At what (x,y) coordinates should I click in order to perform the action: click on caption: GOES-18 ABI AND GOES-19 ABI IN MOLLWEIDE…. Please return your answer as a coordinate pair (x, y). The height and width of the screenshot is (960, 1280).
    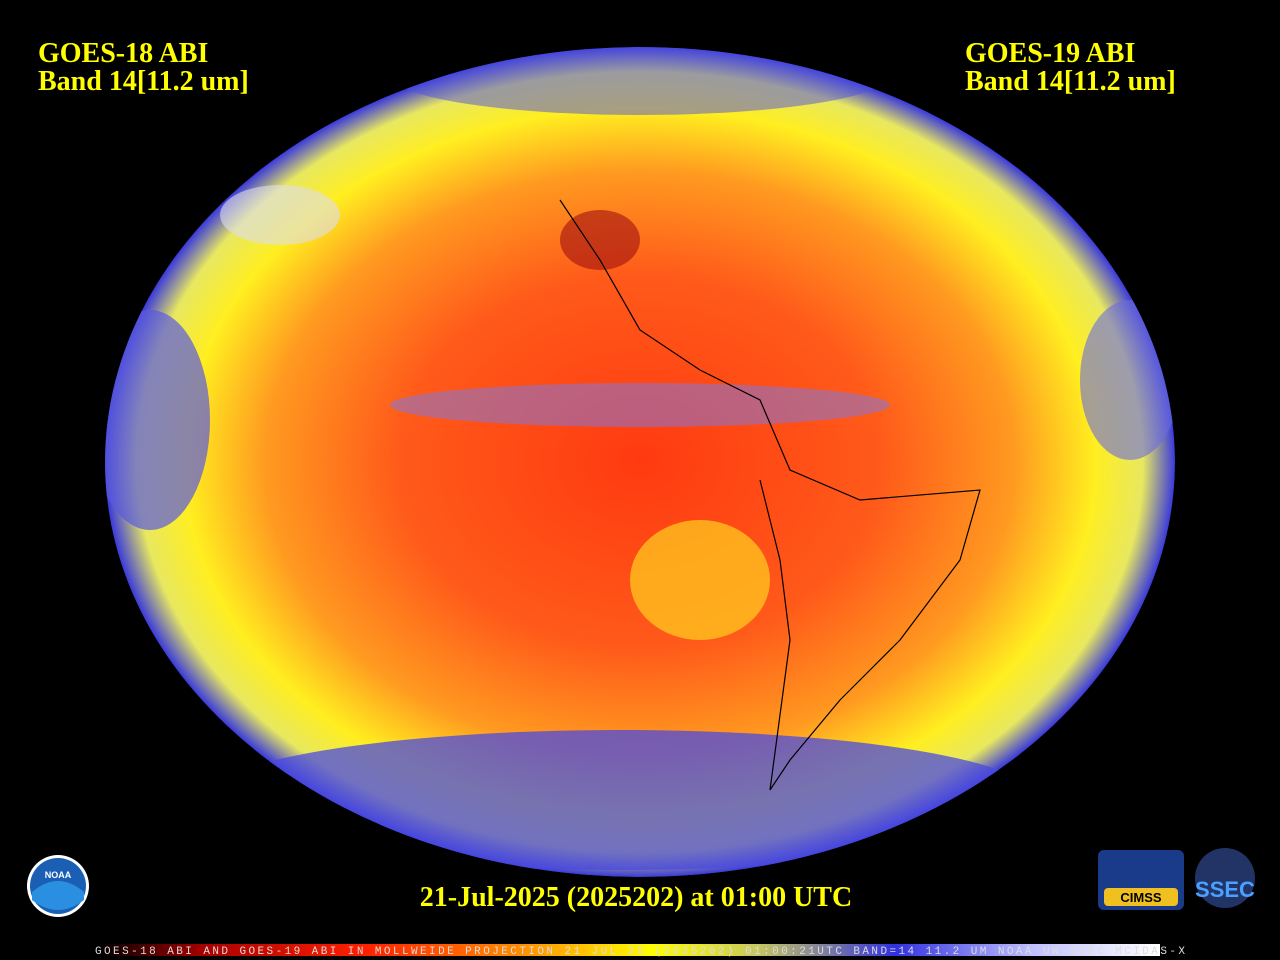
    Looking at the image, I should click on (640, 952).